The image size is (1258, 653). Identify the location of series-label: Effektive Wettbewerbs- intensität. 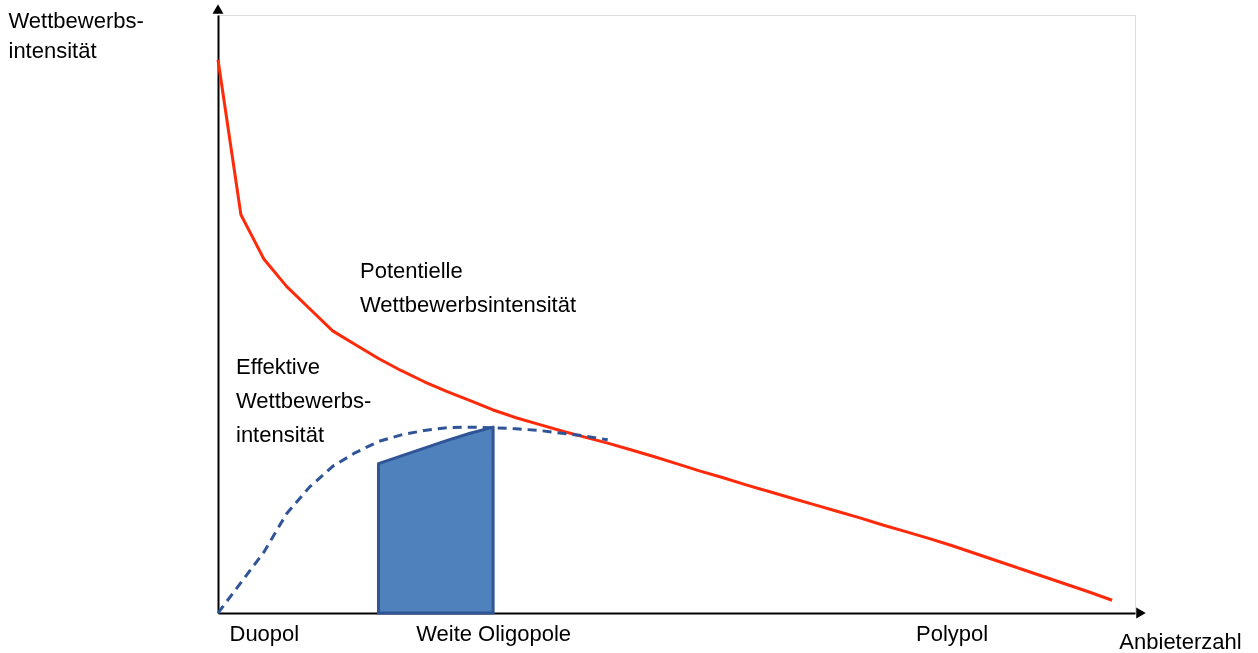
(304, 400).